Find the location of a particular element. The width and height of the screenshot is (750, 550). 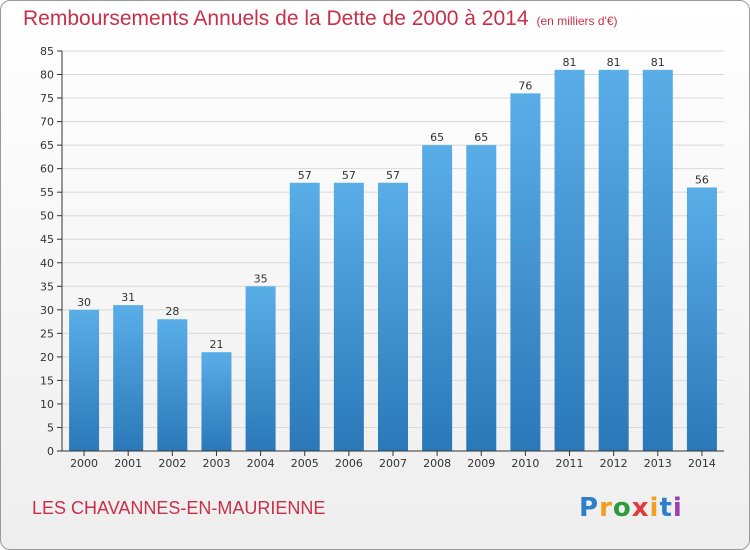

bar-2010 is located at coordinates (525, 272).